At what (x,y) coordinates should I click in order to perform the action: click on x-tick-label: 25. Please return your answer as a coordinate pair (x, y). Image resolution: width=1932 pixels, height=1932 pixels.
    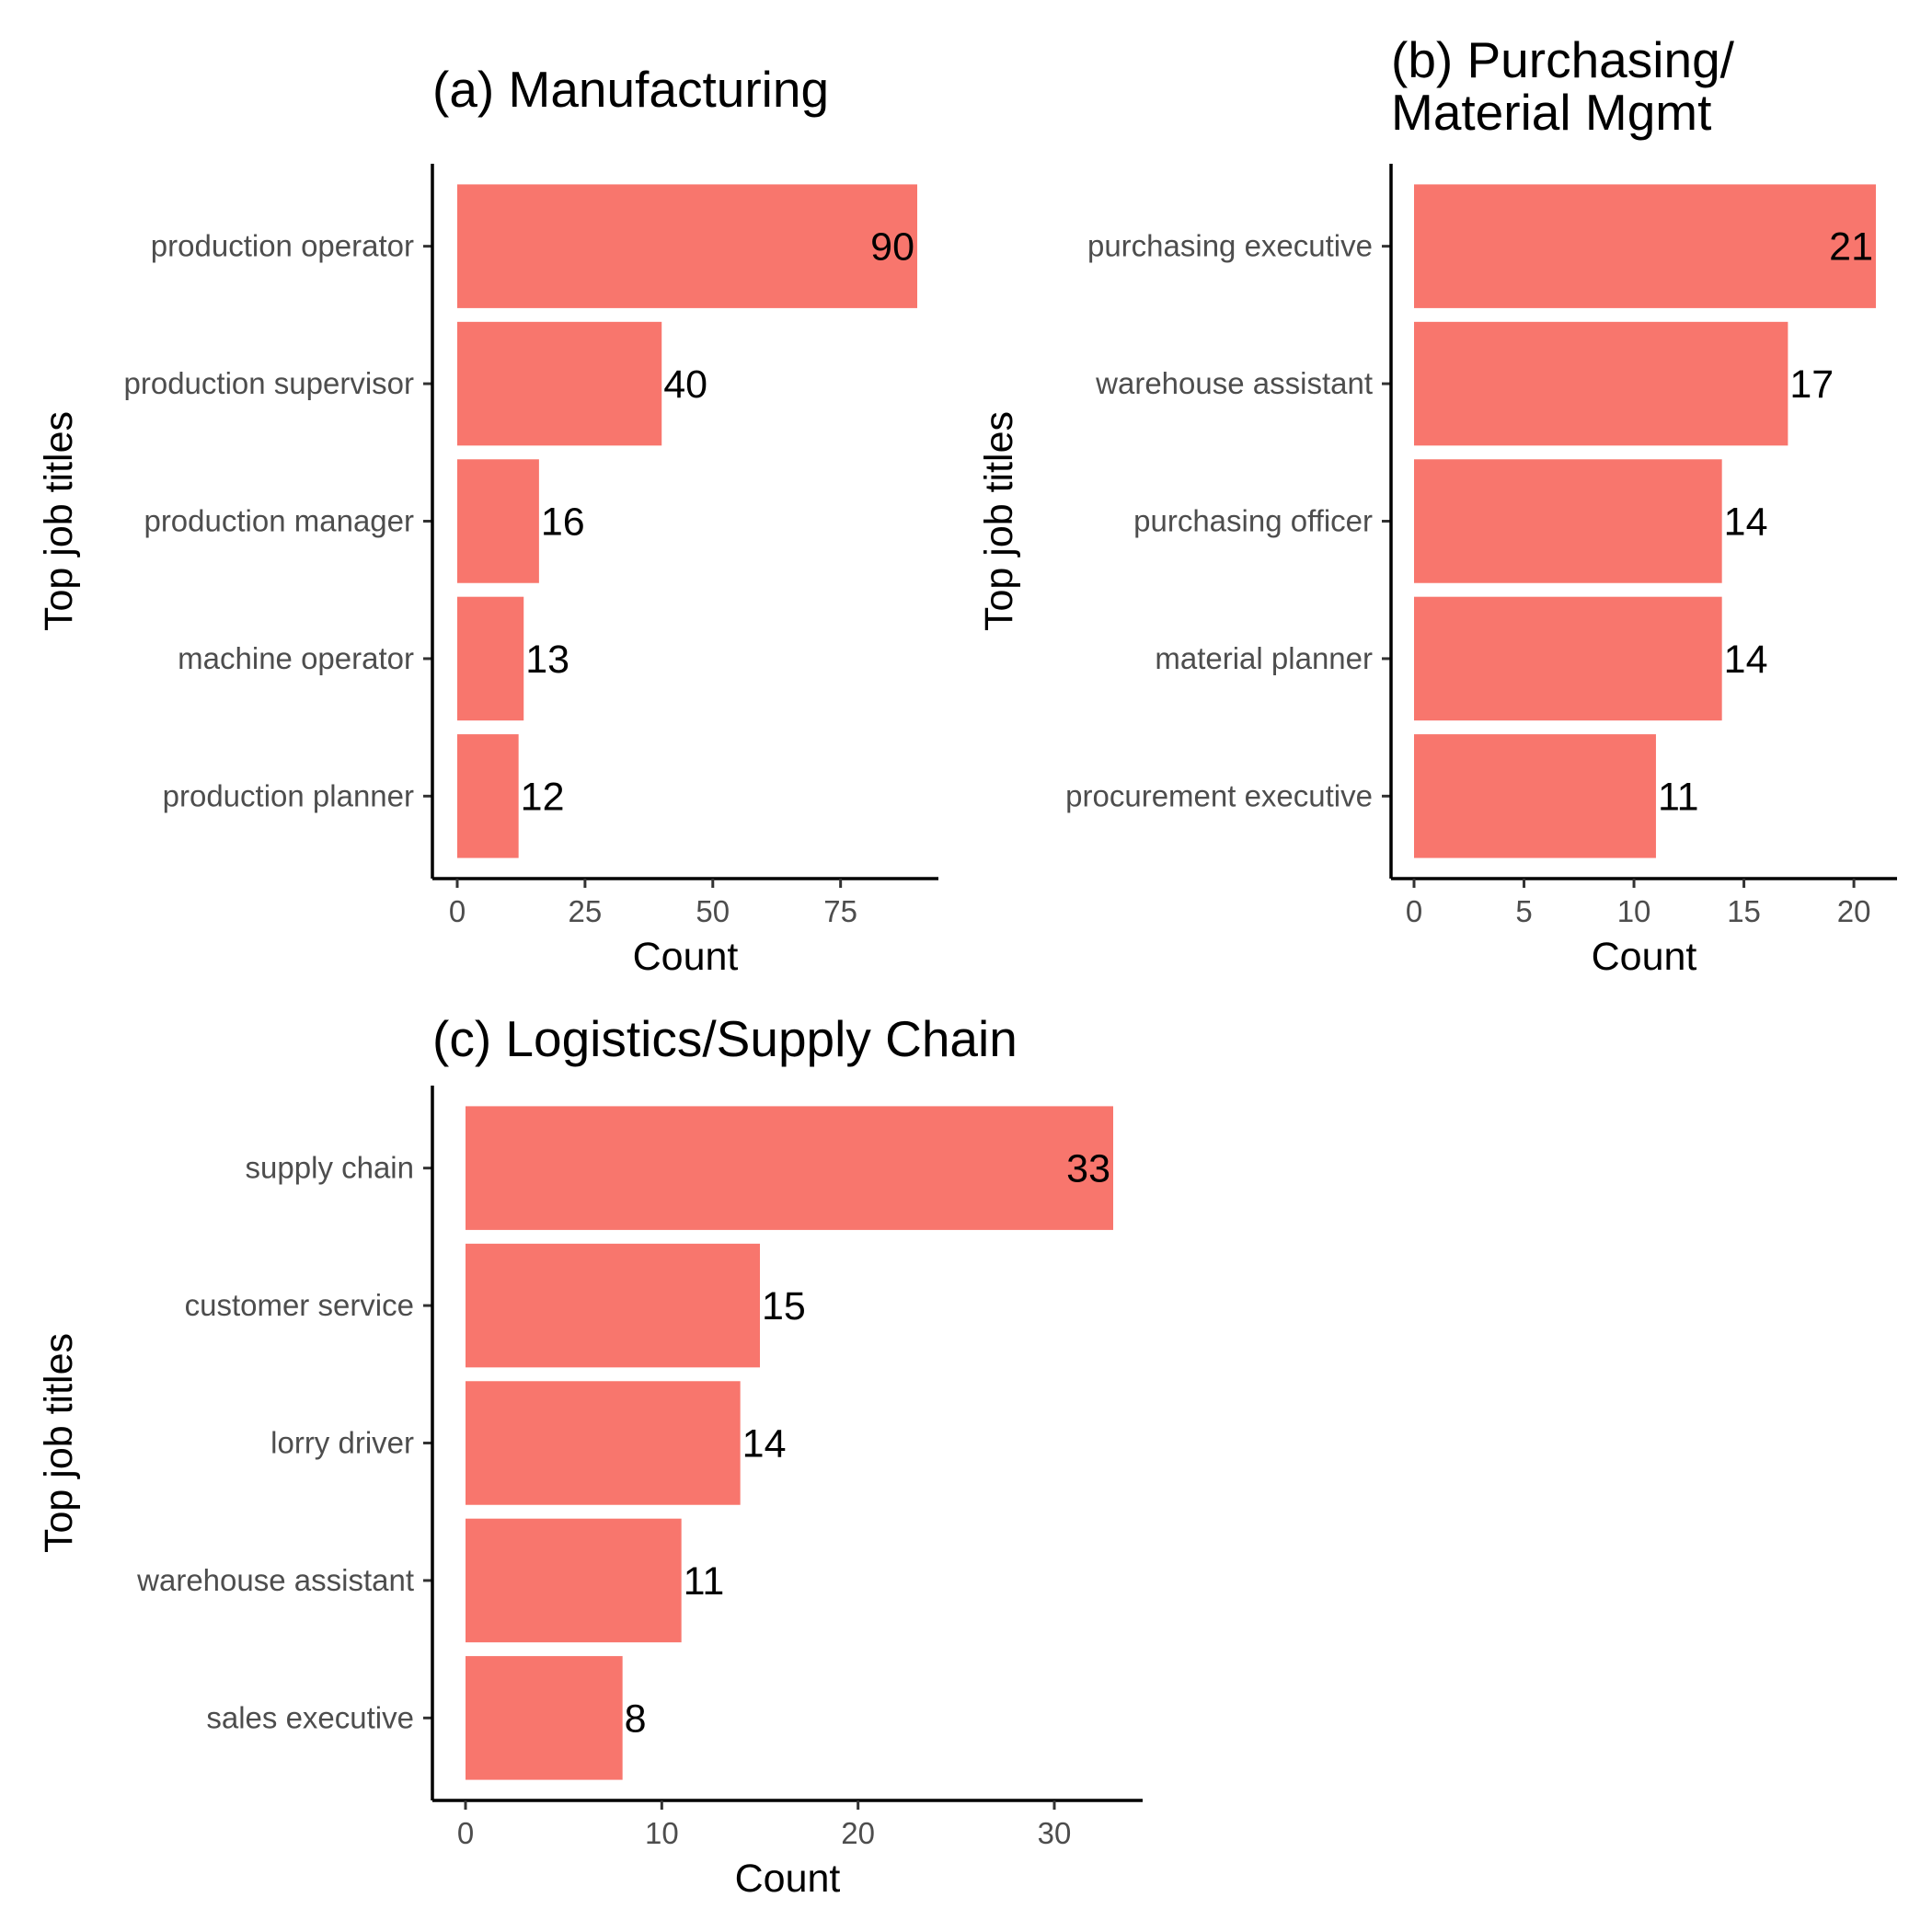
    Looking at the image, I should click on (586, 911).